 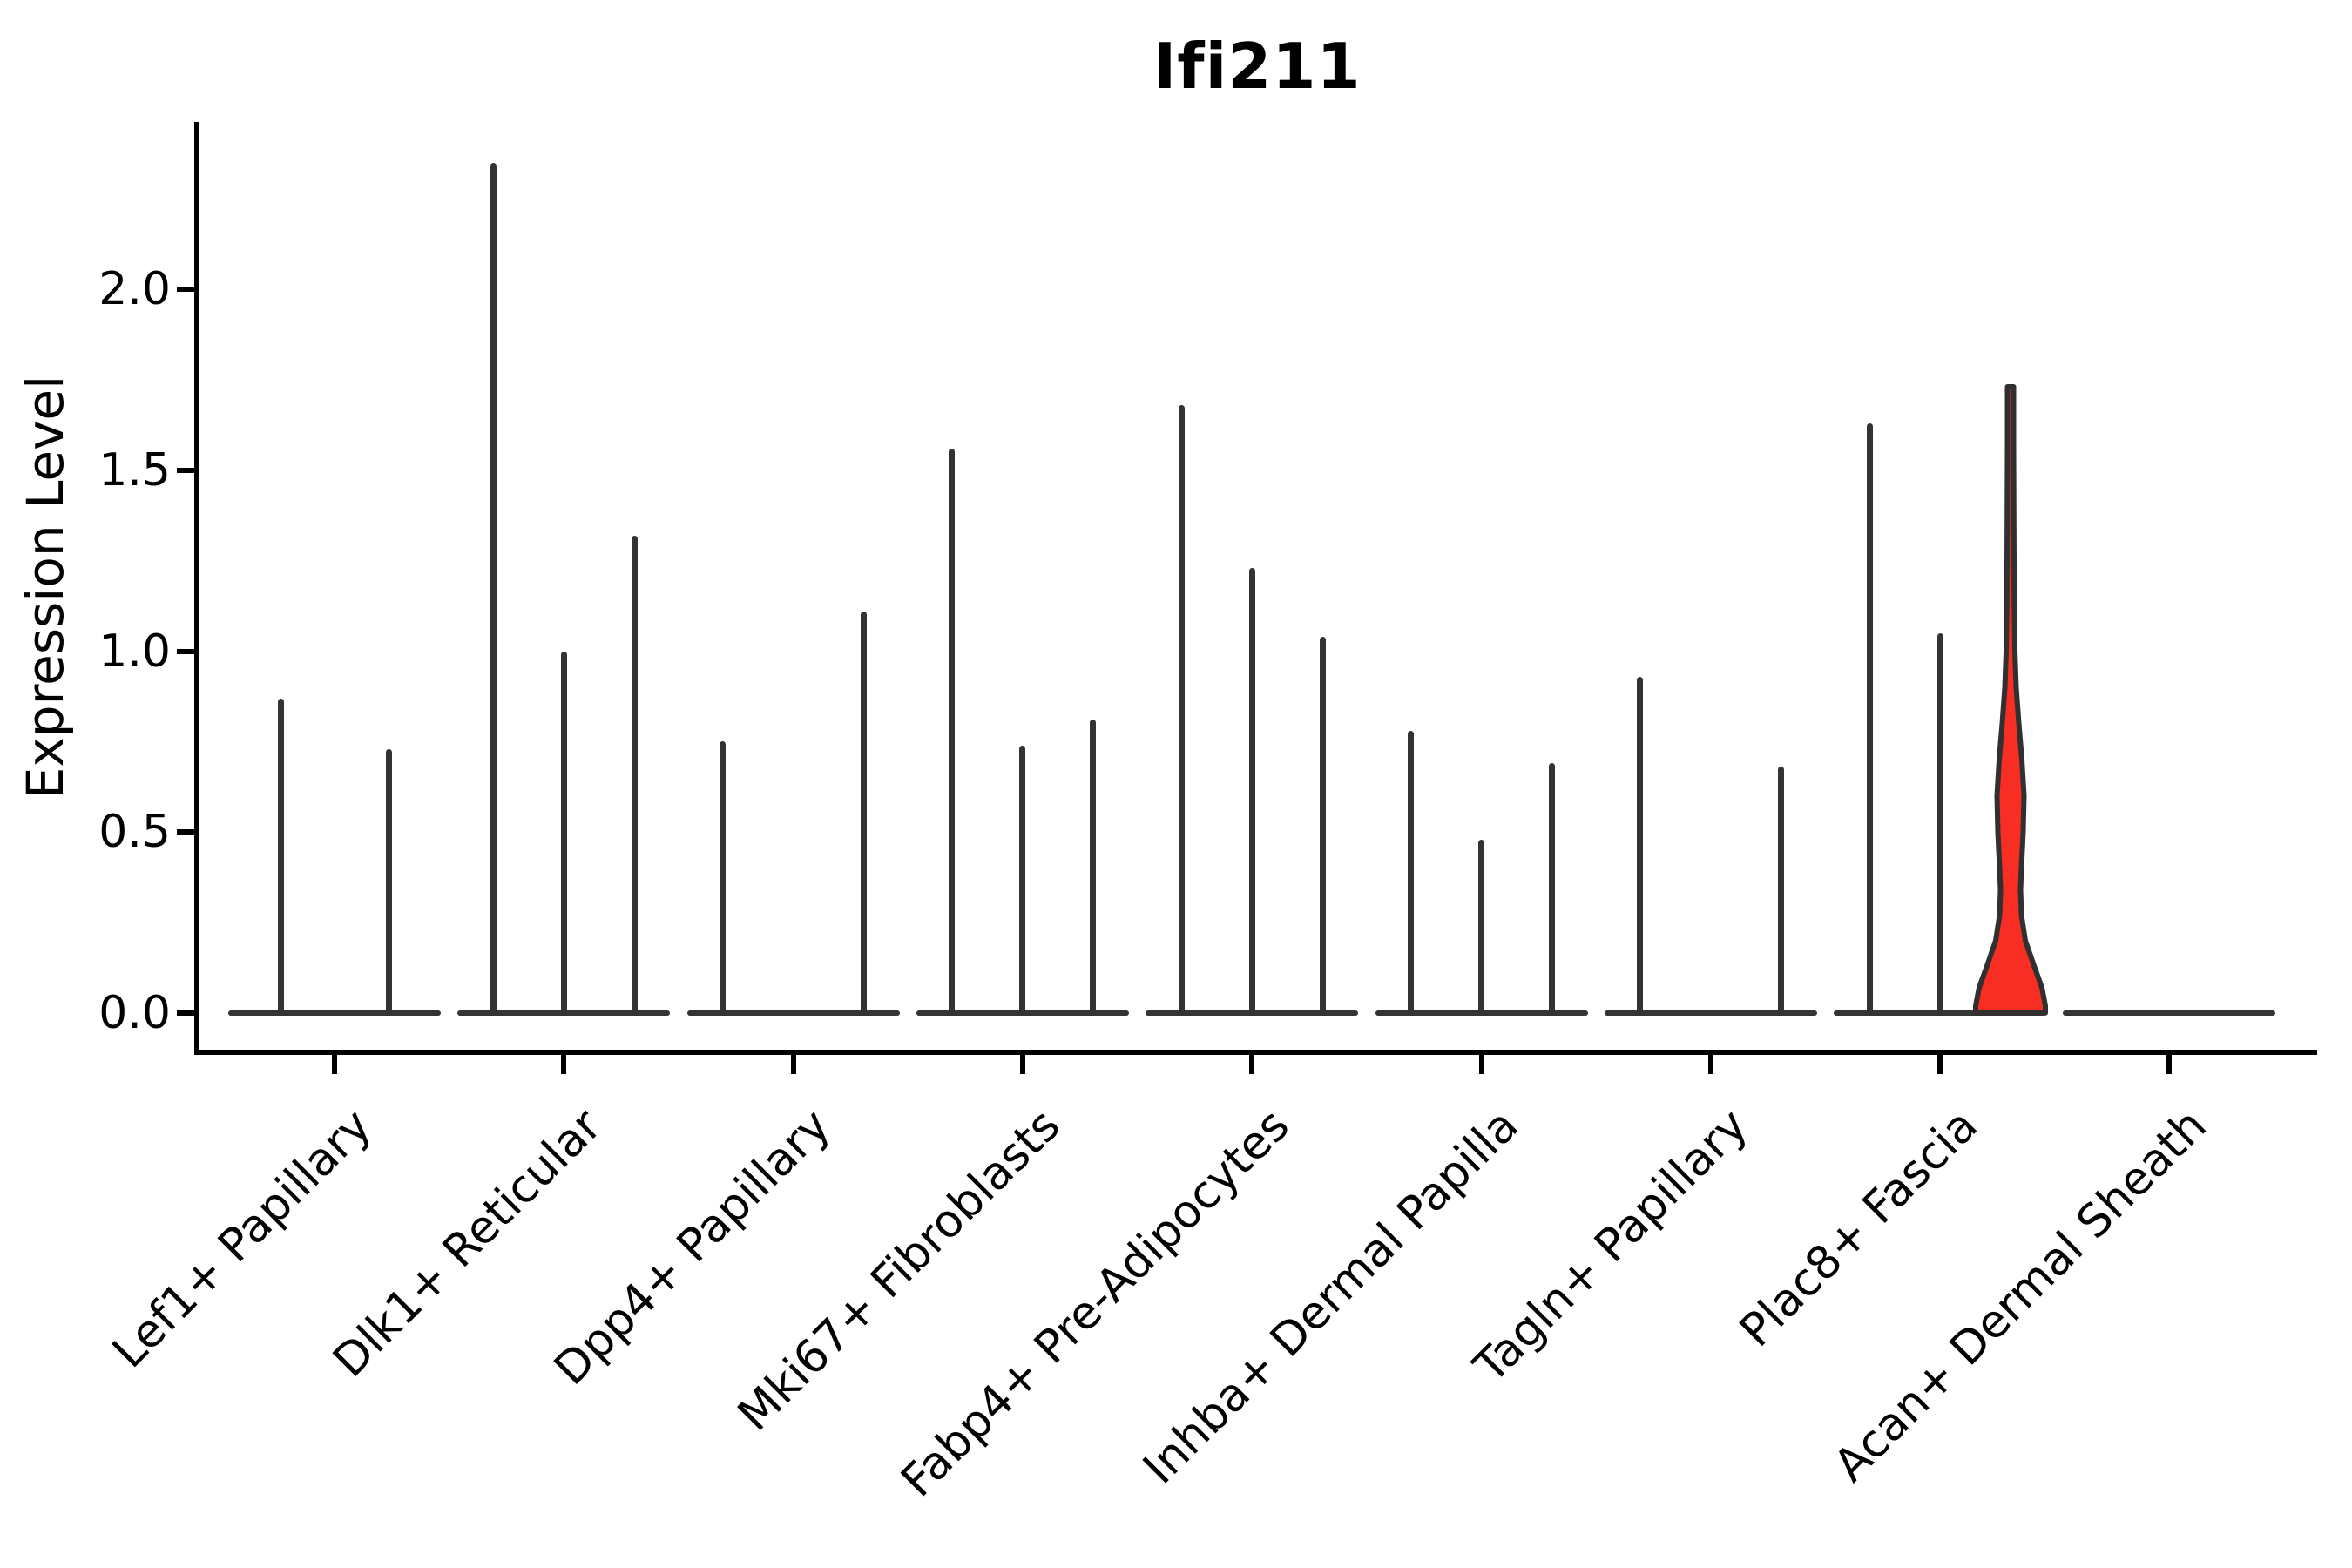 I want to click on highlighted-violin-shape, so click(x=2011, y=700).